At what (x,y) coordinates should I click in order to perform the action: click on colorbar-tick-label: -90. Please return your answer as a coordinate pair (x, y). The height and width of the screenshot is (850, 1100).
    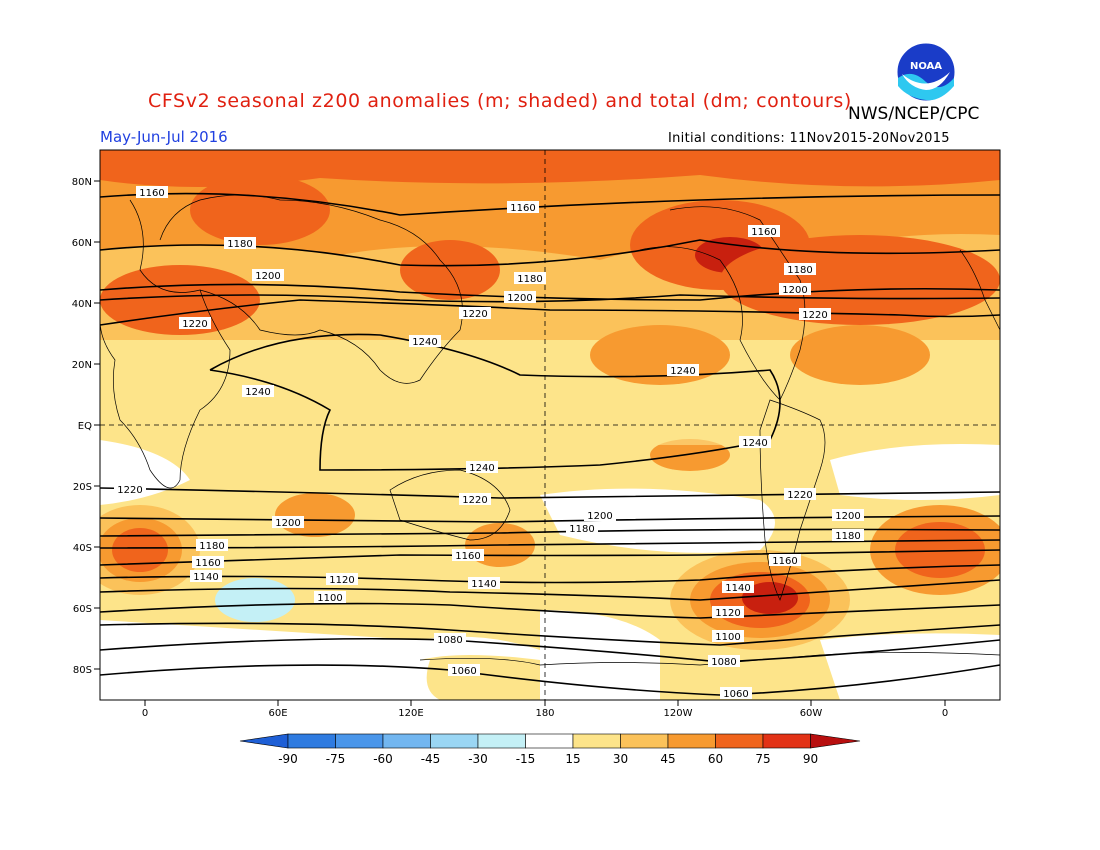
    Looking at the image, I should click on (288, 759).